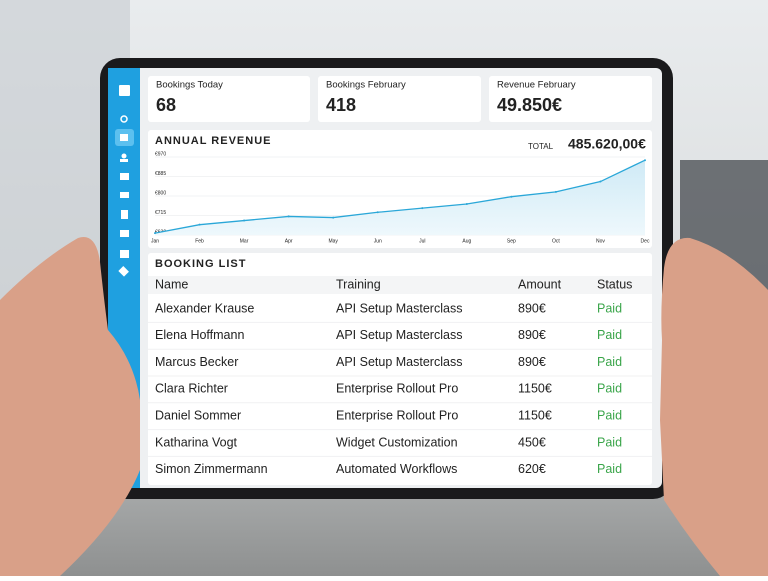  What do you see at coordinates (532, 469) in the screenshot?
I see `cell: 620€` at bounding box center [532, 469].